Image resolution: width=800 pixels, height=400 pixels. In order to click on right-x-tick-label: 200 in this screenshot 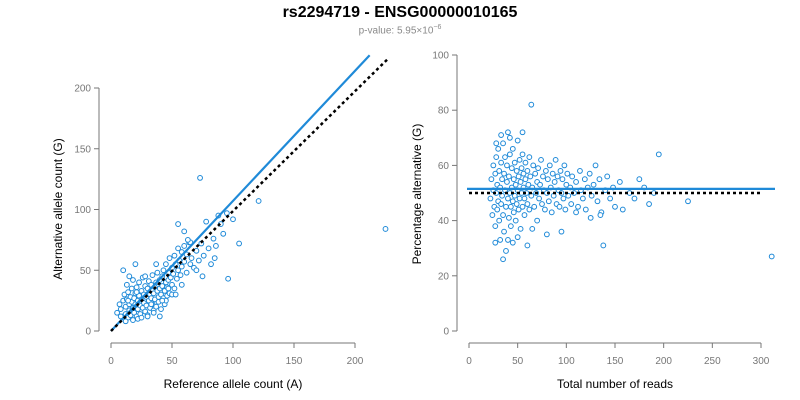, I will do `click(663, 361)`.